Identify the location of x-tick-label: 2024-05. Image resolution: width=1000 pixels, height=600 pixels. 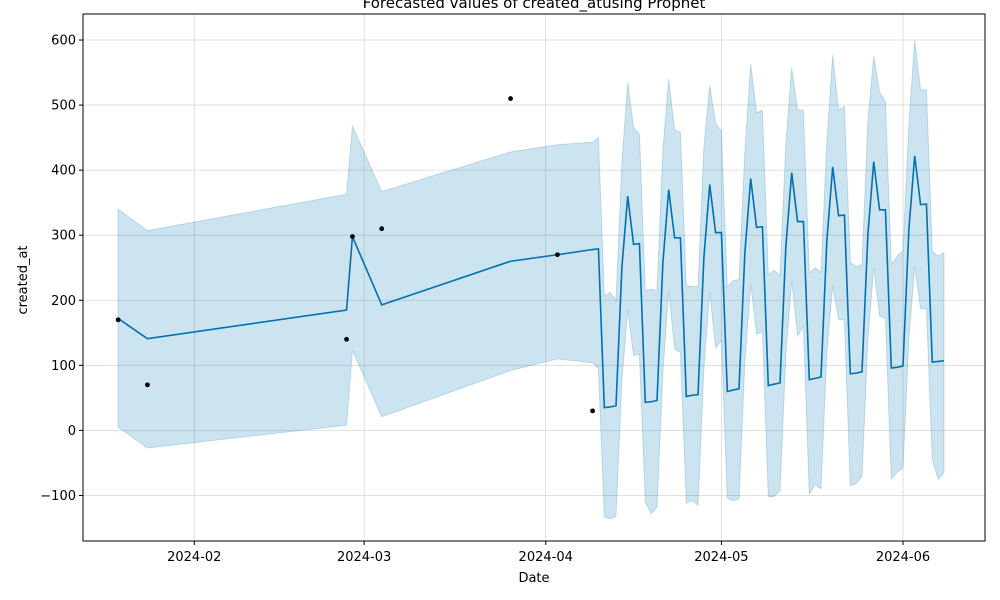
(721, 557).